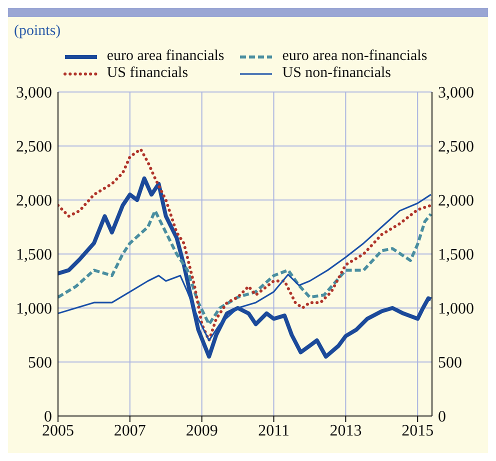  Describe the element at coordinates (34, 93) in the screenshot. I see `y-tick-label: 3,000` at that location.